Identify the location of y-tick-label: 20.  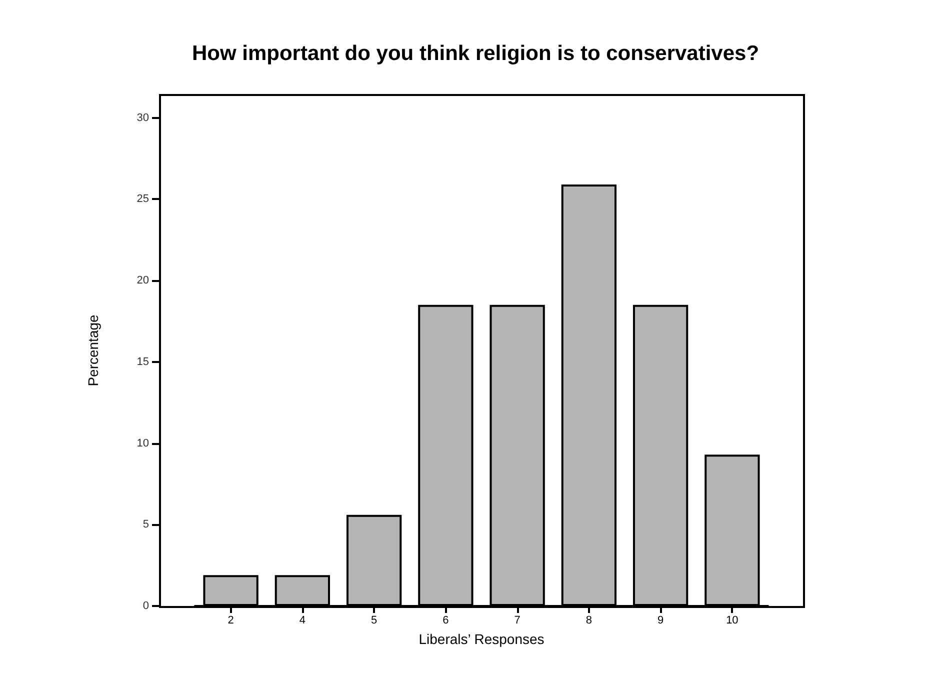
(142, 280).